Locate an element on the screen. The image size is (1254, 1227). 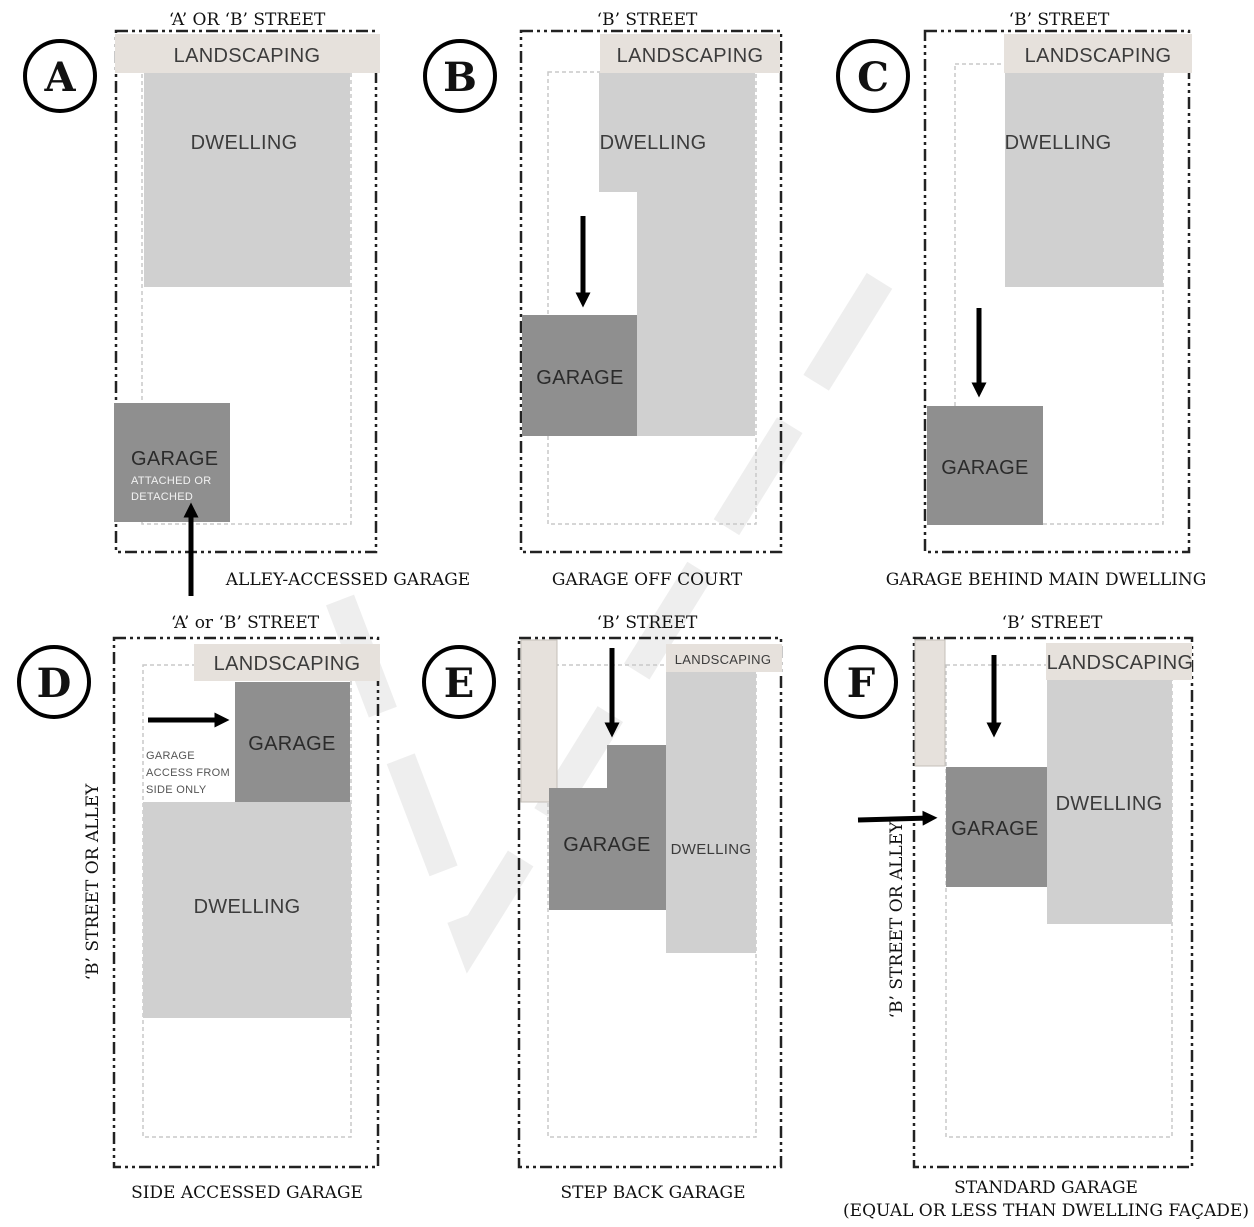
diagram-c-badge is located at coordinates (873, 76).